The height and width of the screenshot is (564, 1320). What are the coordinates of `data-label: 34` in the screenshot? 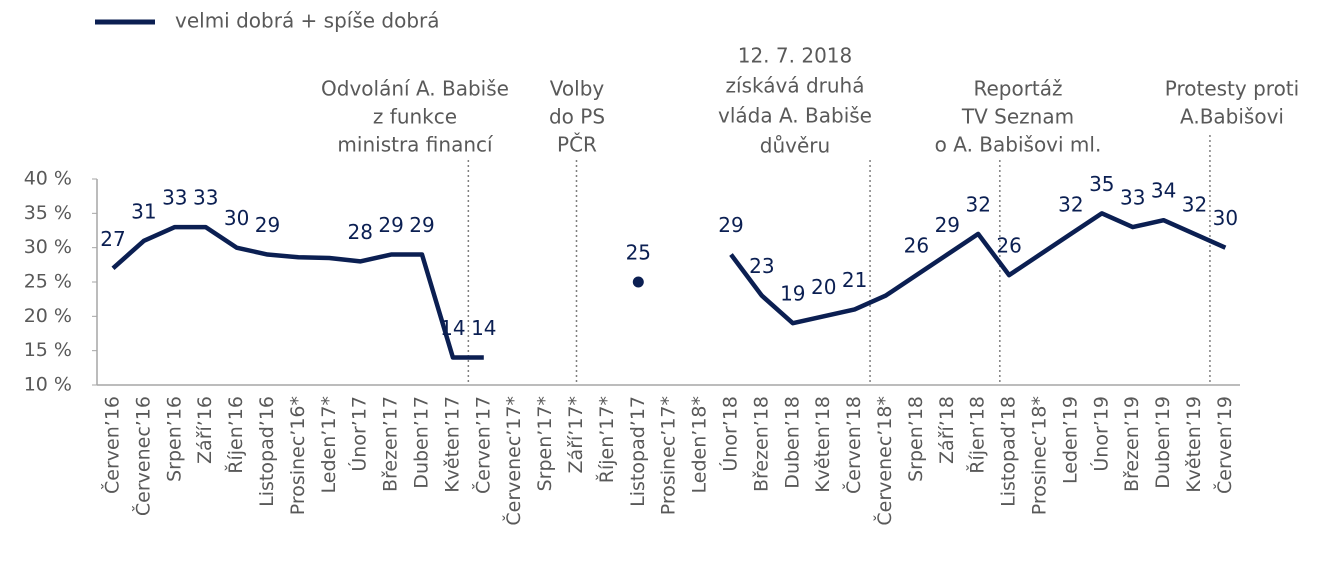 It's located at (1163, 191).